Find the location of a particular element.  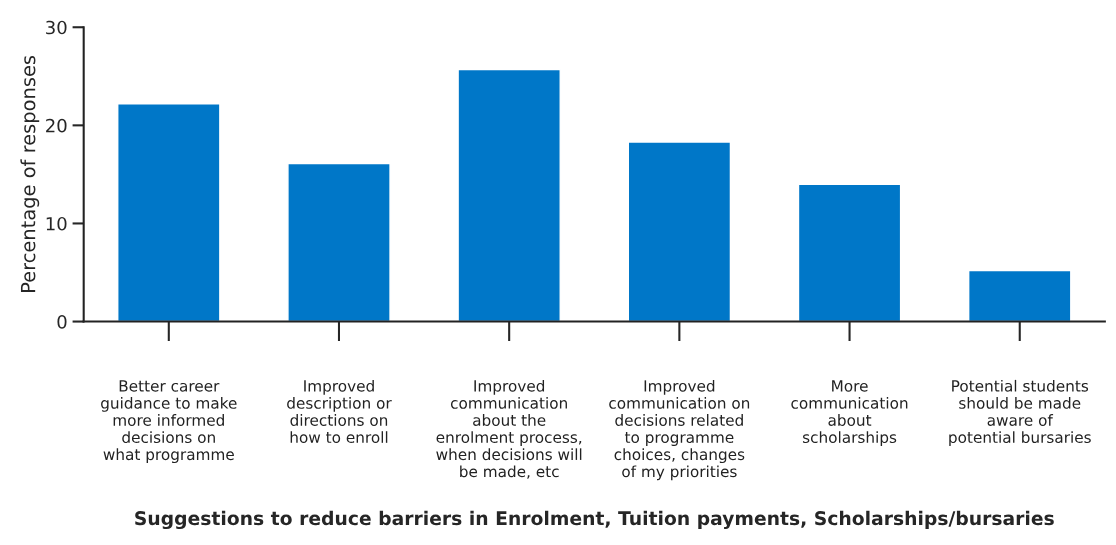

y-tick-label: 30 is located at coordinates (56, 27).